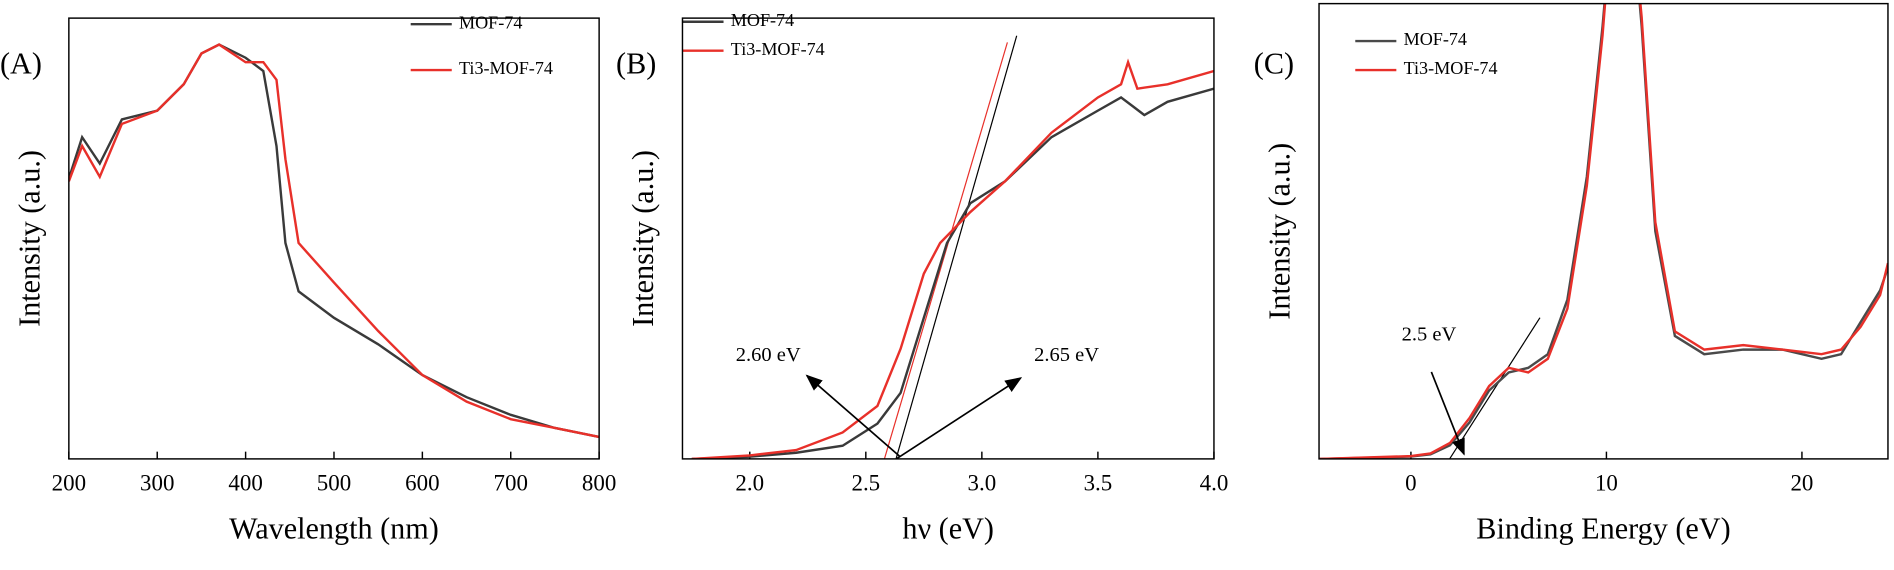  What do you see at coordinates (21, 63) in the screenshot?
I see `panel-label: (A)` at bounding box center [21, 63].